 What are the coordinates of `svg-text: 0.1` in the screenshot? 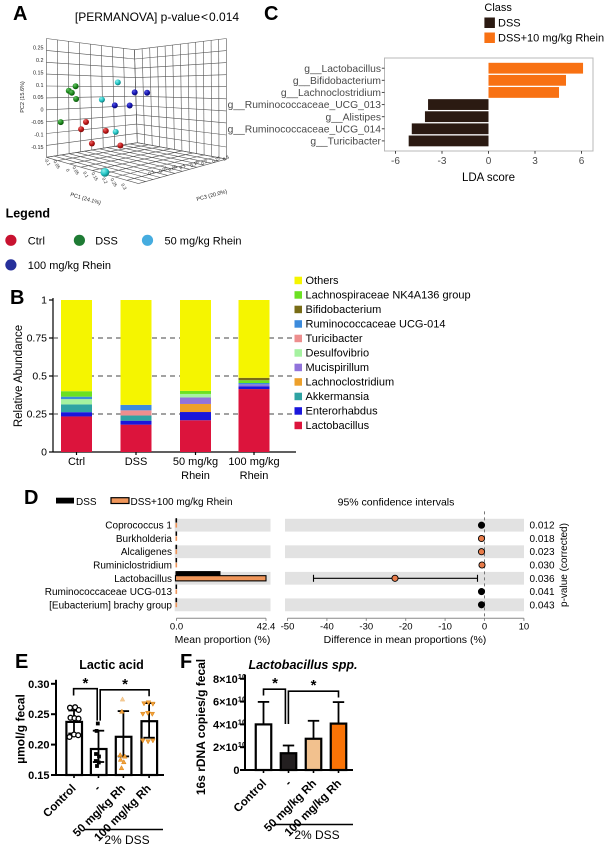 It's located at (86, 175).